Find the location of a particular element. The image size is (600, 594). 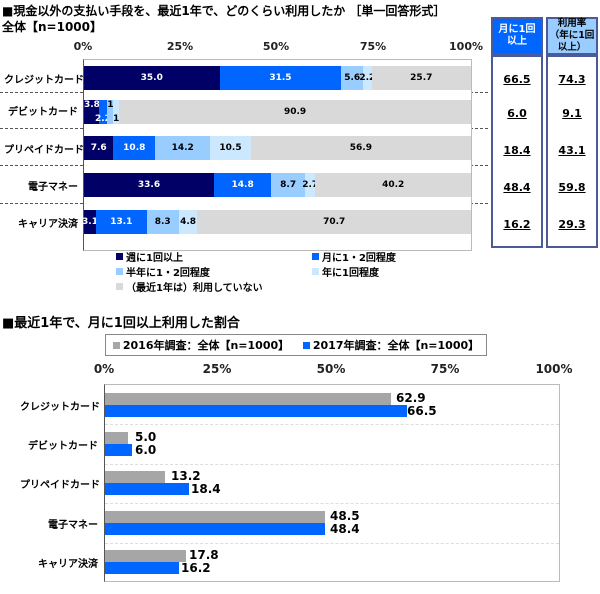

monthly-value: 6.0 is located at coordinates (517, 113).